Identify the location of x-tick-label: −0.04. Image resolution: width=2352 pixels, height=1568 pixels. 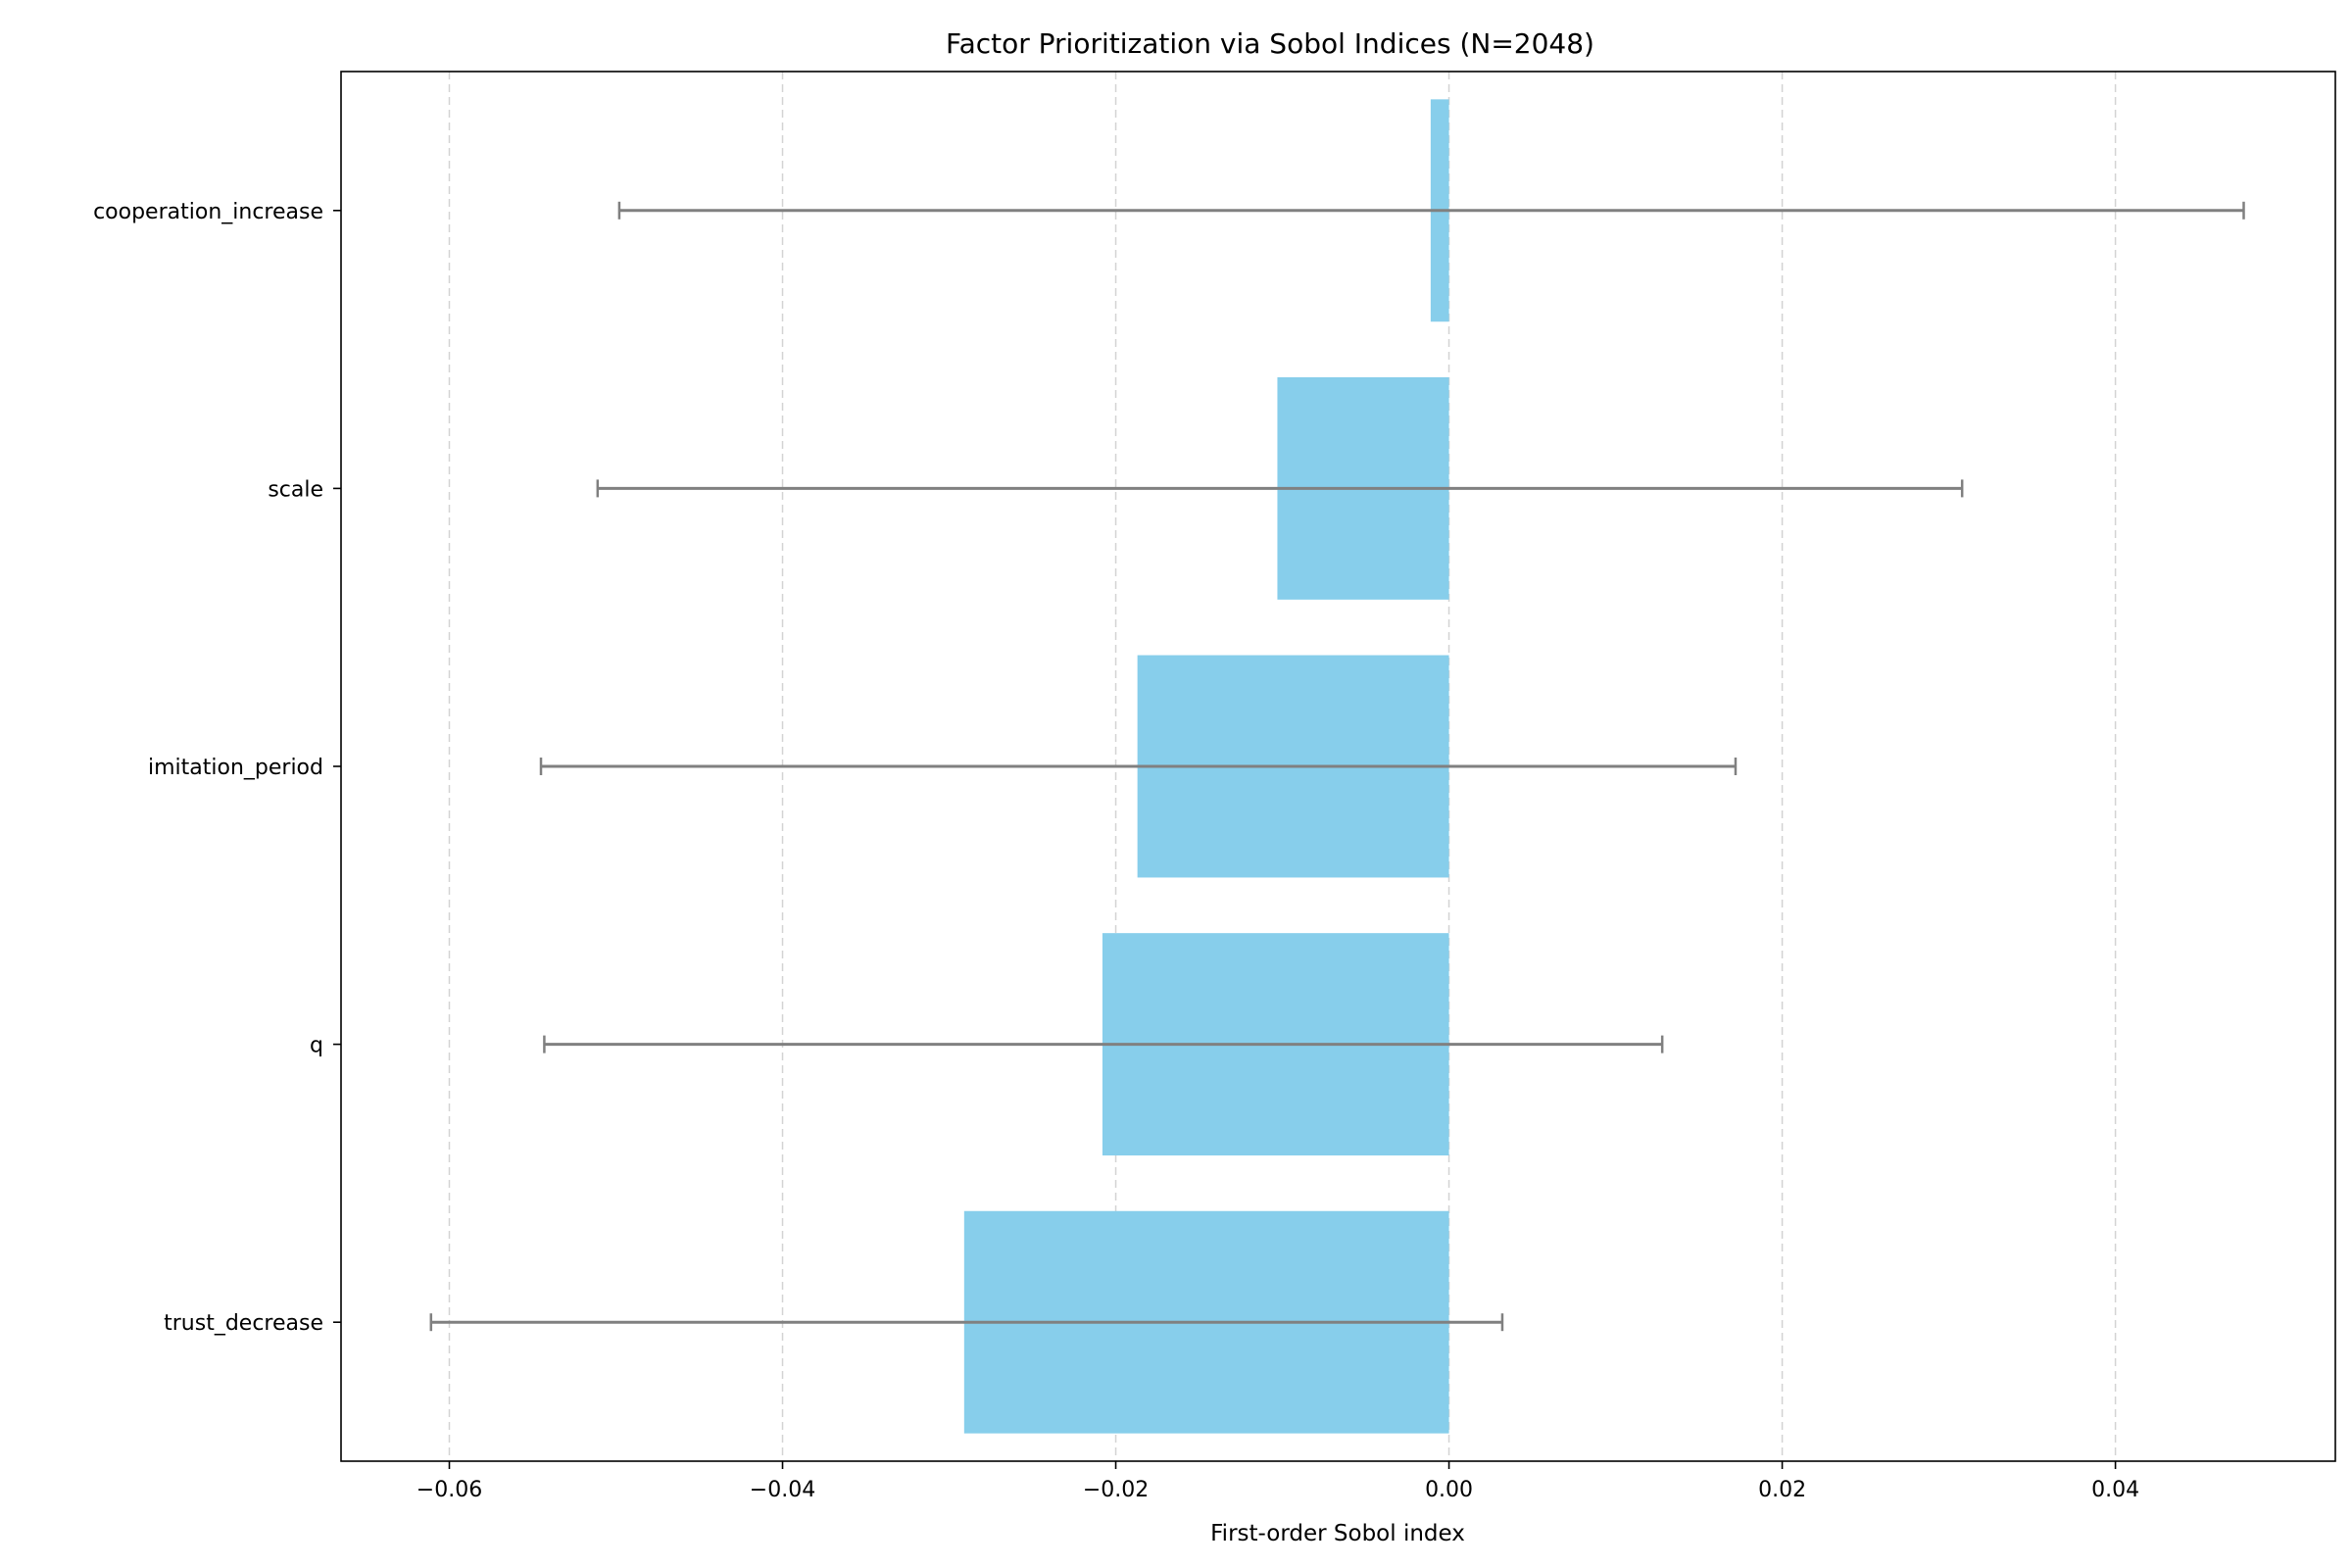
(782, 1490).